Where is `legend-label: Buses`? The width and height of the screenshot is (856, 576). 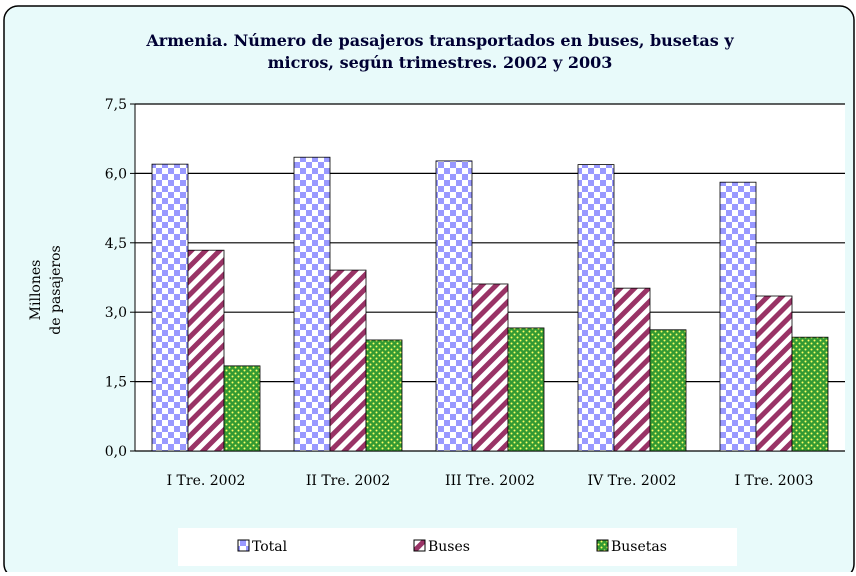
legend-label: Buses is located at coordinates (449, 547).